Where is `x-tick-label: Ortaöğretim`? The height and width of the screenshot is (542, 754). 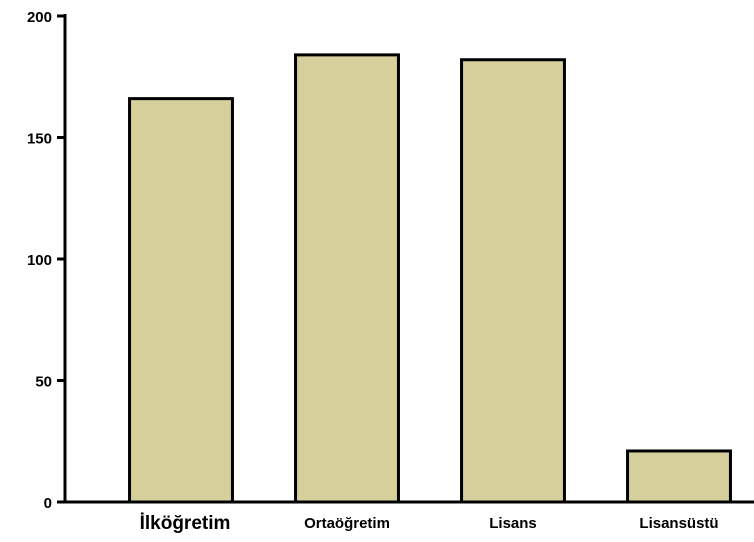
x-tick-label: Ortaöğretim is located at coordinates (347, 523).